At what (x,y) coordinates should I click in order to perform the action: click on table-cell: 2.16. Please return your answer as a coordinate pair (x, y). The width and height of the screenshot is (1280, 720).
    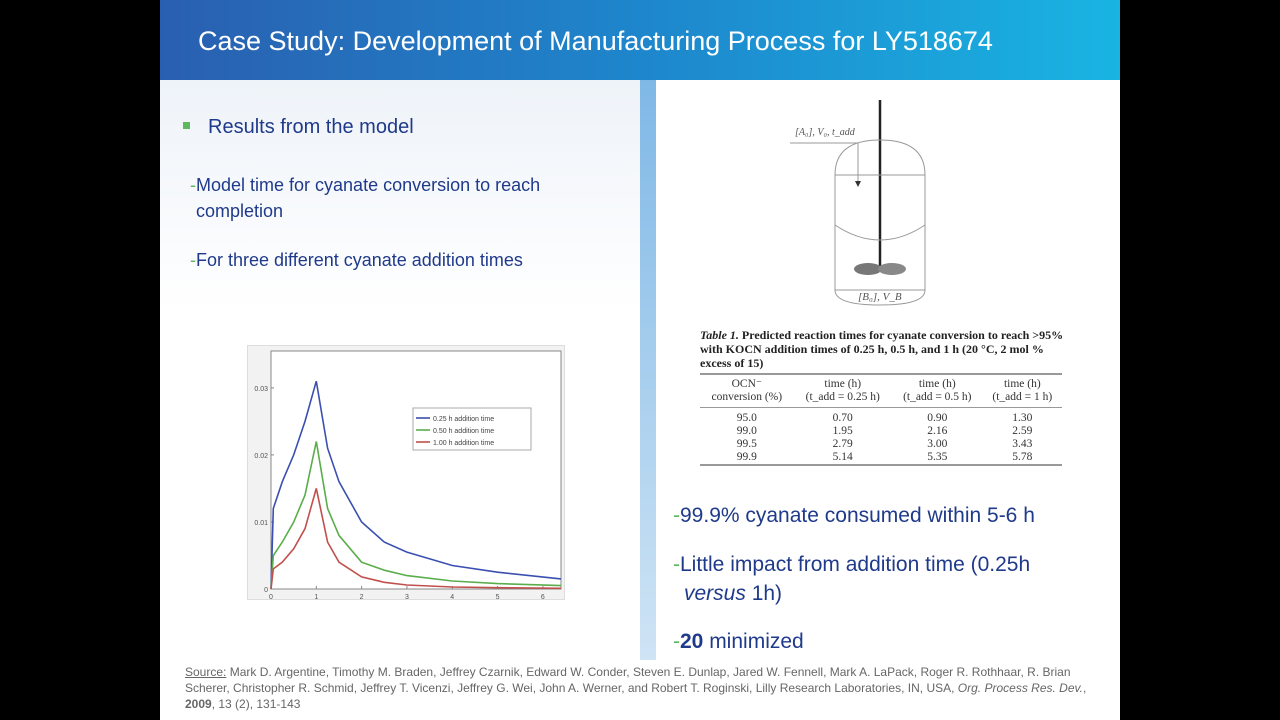
    Looking at the image, I should click on (937, 431).